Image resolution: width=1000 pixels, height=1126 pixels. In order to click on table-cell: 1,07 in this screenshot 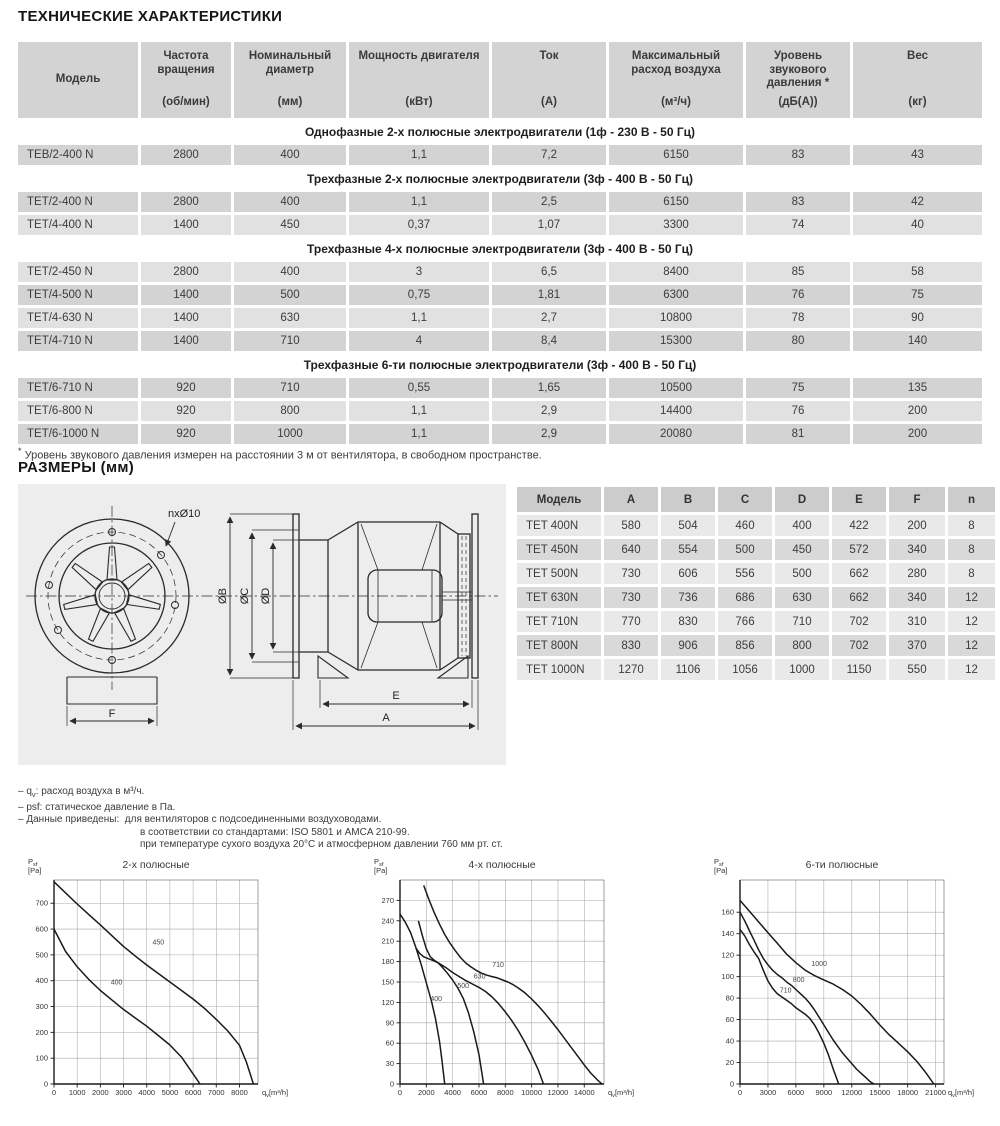, I will do `click(549, 225)`.